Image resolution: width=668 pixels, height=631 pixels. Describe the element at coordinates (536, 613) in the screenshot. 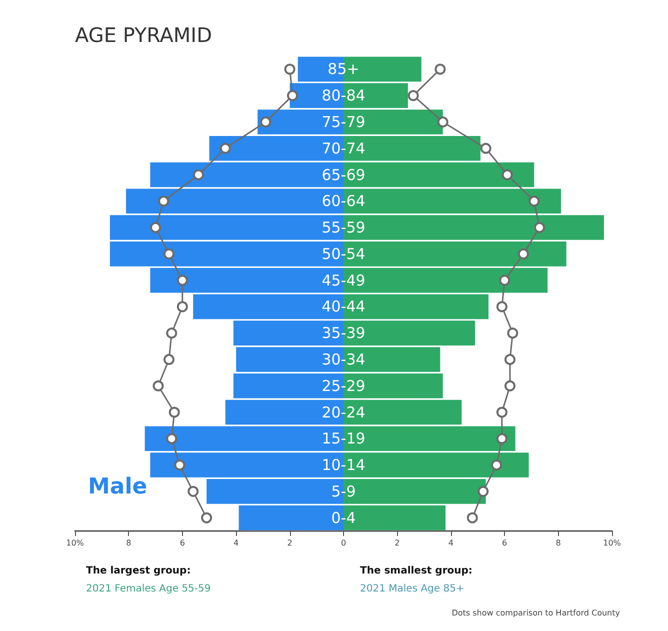

I see `text: Dots show comparison to Hartford County` at that location.